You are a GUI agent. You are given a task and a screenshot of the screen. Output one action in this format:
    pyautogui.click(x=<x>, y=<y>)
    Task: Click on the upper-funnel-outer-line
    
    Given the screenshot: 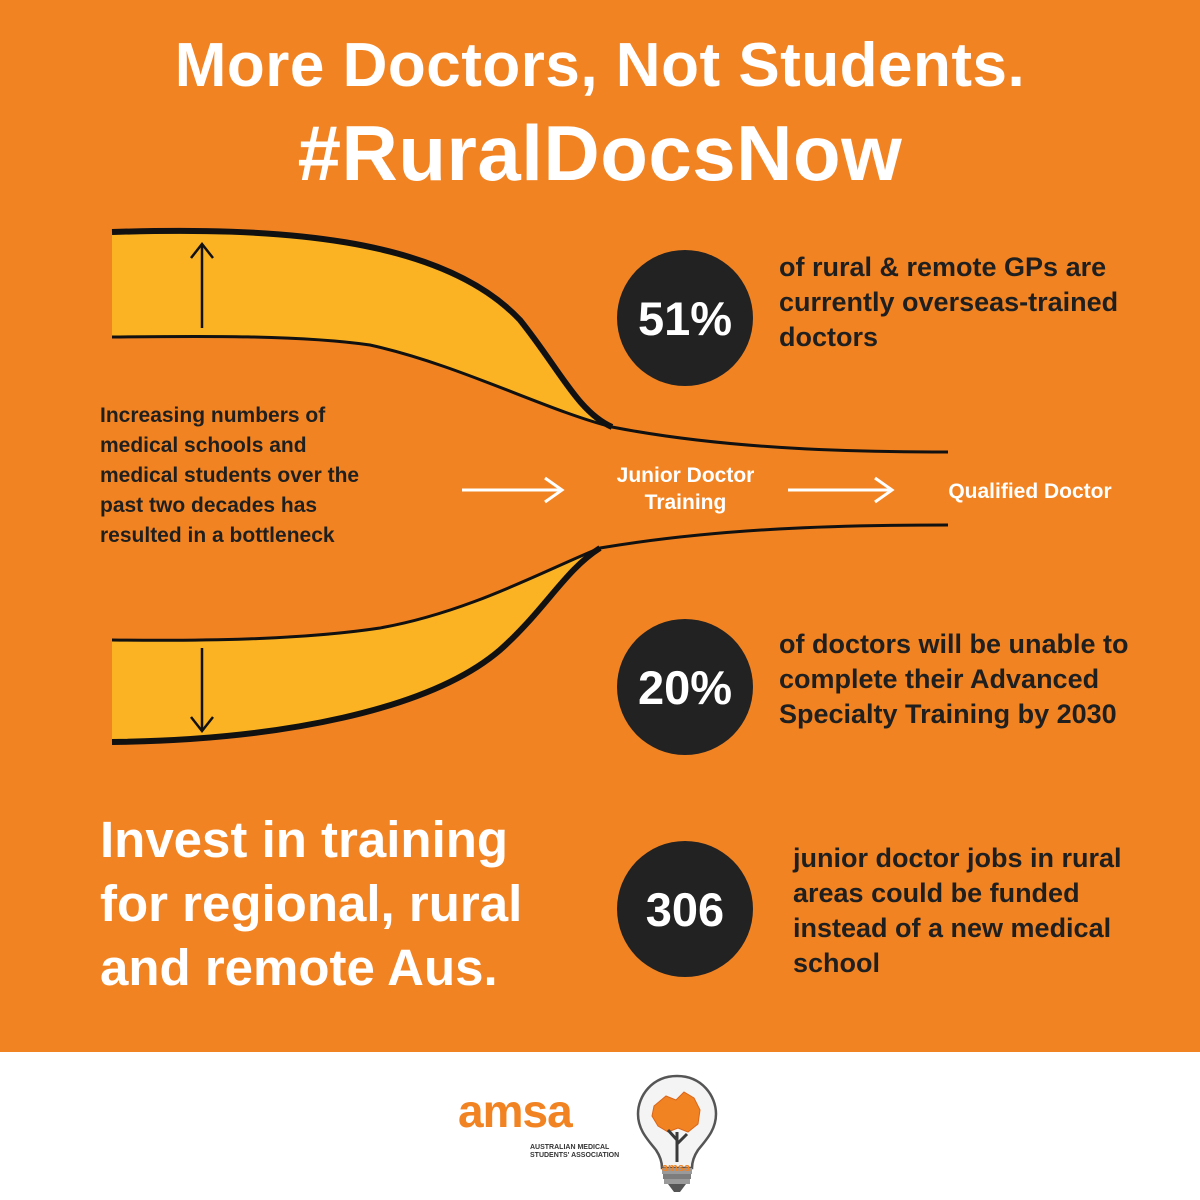 What is the action you would take?
    pyautogui.click(x=362, y=328)
    